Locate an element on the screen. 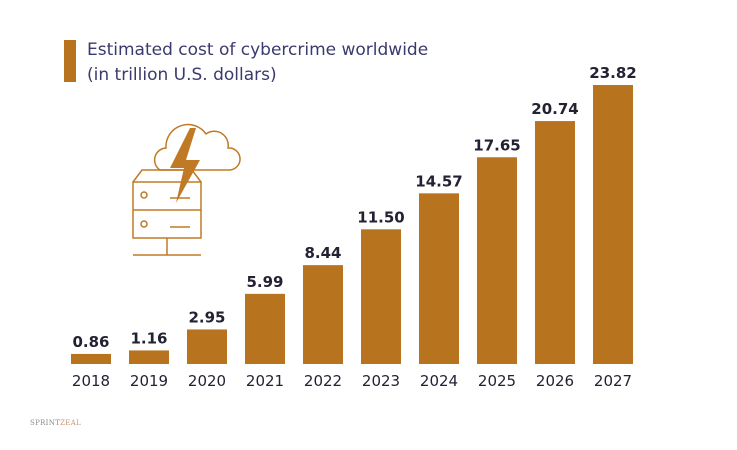  title-line-1: Estimated cost of cybercrime worldwide is located at coordinates (258, 50).